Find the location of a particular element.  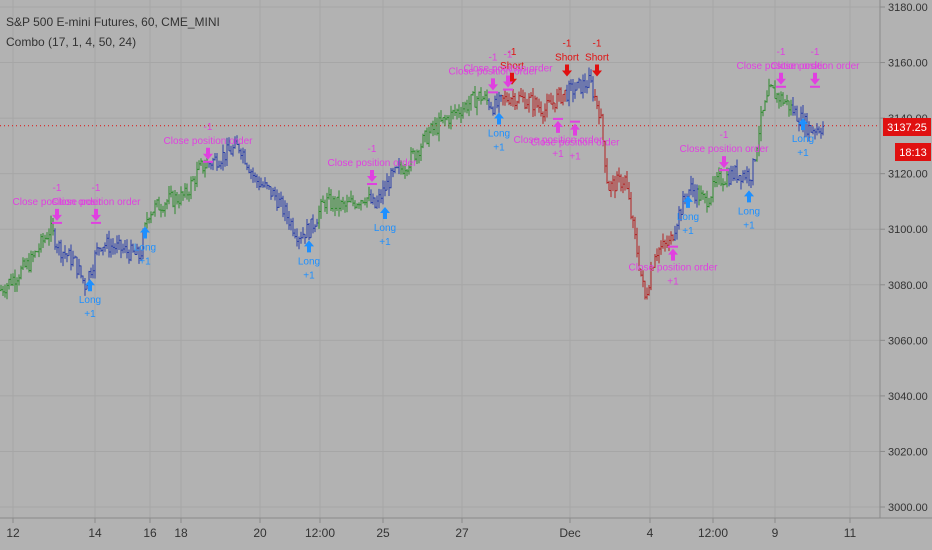

time-tick-label: 16 is located at coordinates (150, 533).